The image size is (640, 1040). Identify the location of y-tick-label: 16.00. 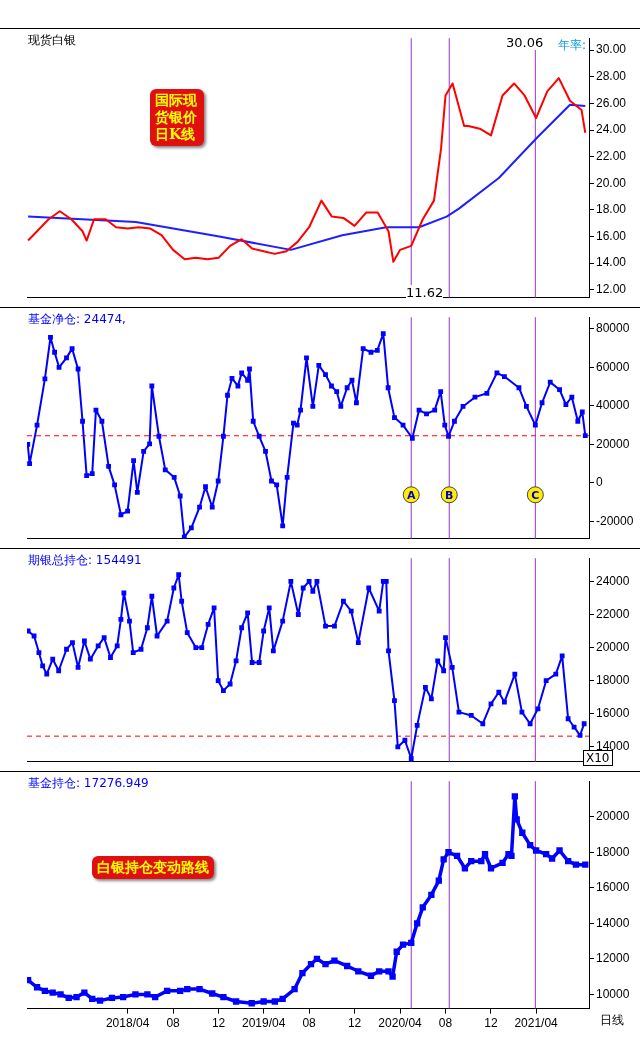
(611, 235).